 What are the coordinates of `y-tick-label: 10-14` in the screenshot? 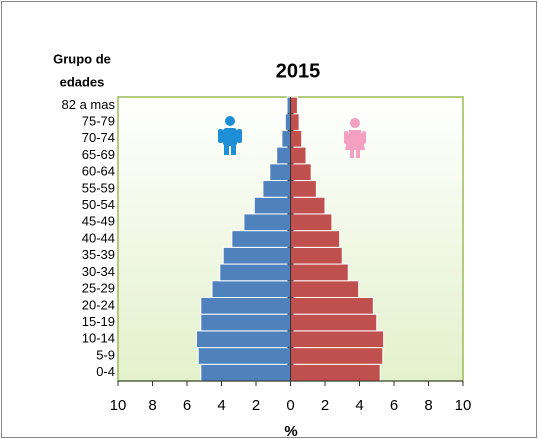 It's located at (98, 338).